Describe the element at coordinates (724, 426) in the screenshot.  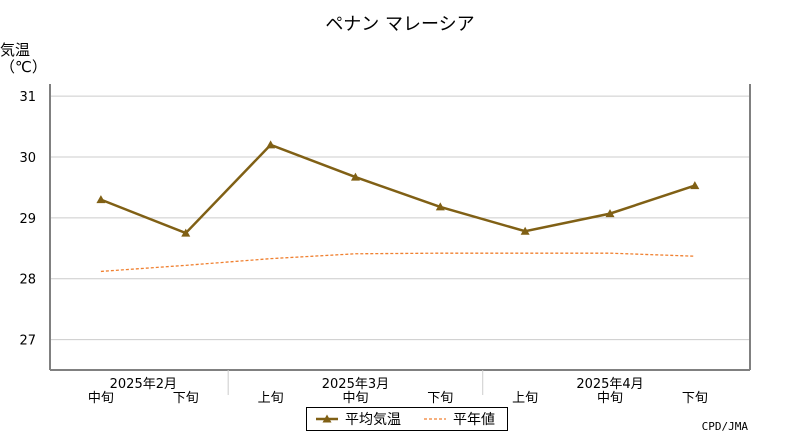
I see `credit-label: CPD/JMA` at that location.